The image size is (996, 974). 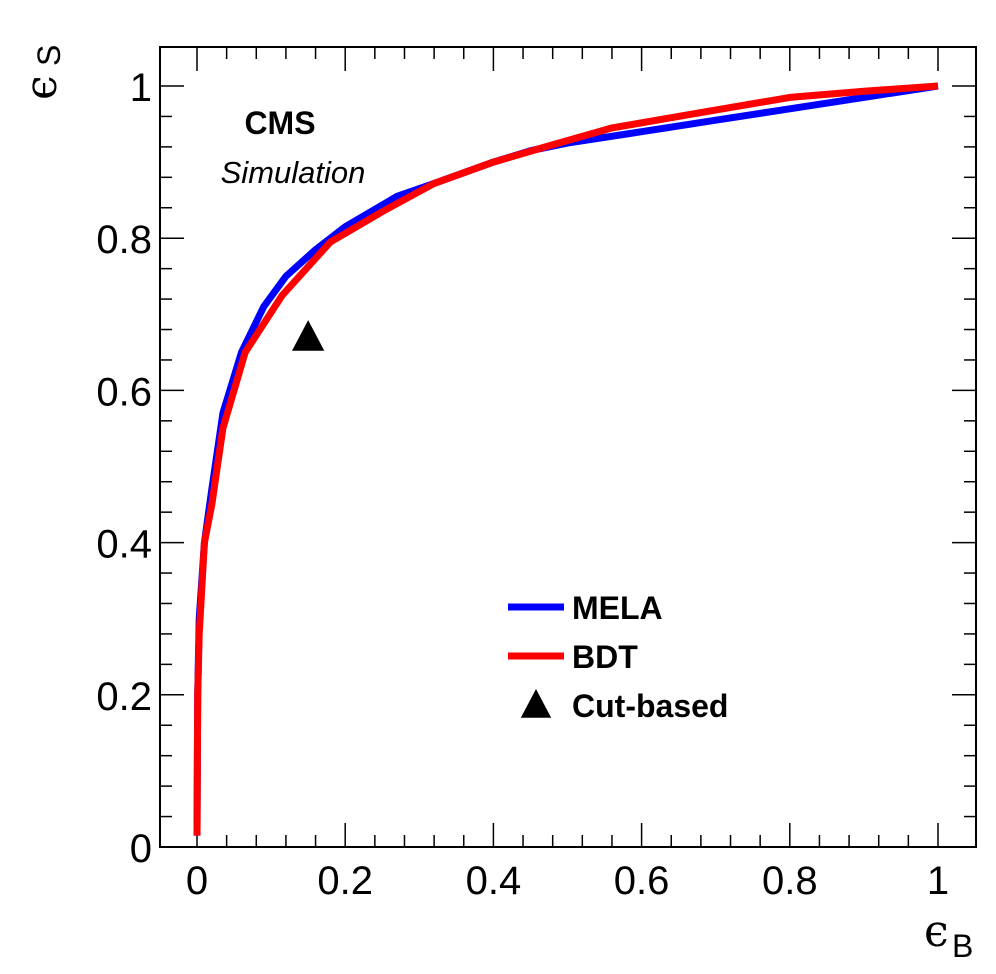 What do you see at coordinates (49, 55) in the screenshot?
I see `y-axis-subscript: S` at bounding box center [49, 55].